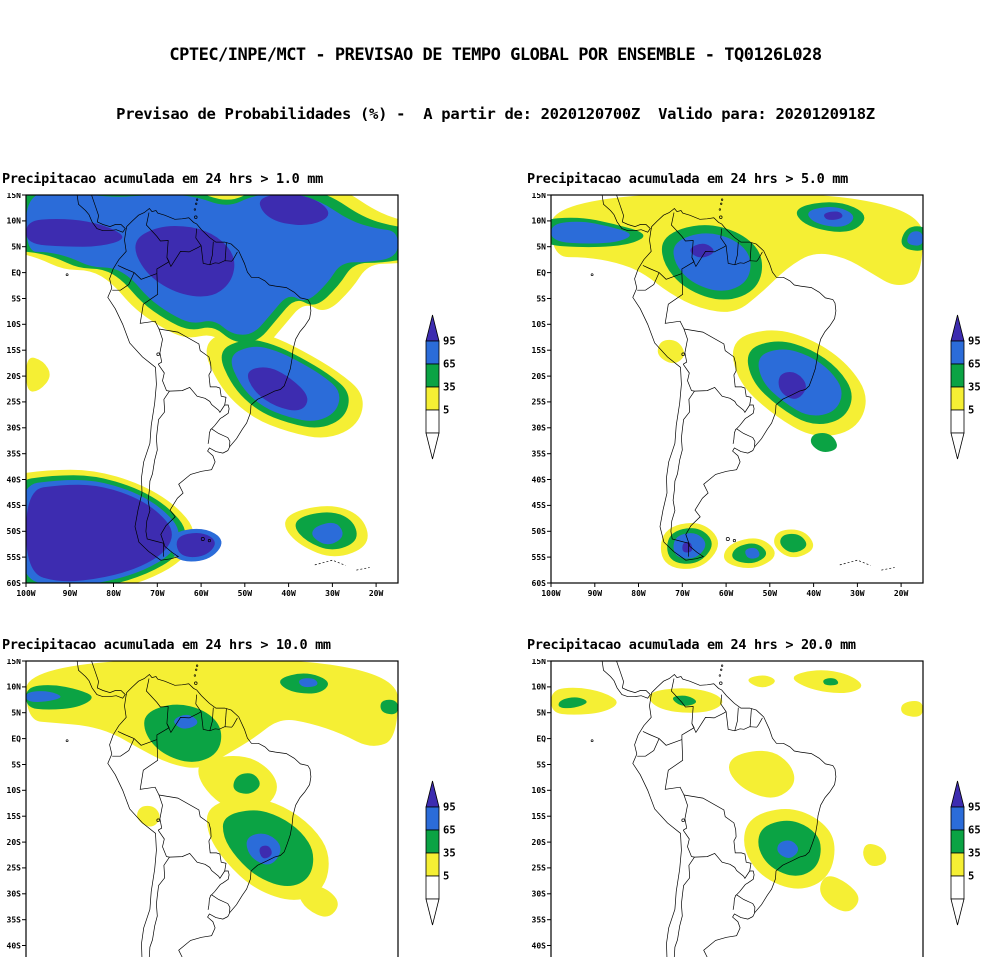 The width and height of the screenshot is (991, 957). What do you see at coordinates (539, 505) in the screenshot?
I see `lat-tick-label: 45S` at bounding box center [539, 505].